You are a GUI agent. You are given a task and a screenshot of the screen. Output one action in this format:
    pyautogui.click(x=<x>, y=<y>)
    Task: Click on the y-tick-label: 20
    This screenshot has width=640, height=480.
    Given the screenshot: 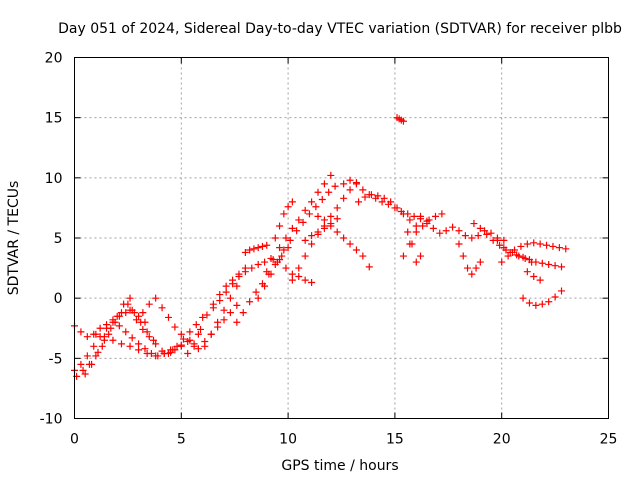 What is the action you would take?
    pyautogui.click(x=54, y=59)
    